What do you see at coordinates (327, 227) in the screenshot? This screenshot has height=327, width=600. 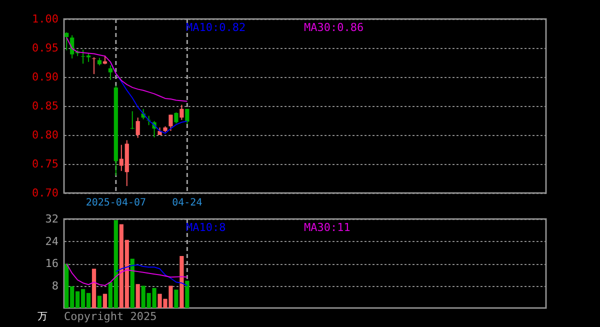 I see `text: MA30:11` at bounding box center [327, 227].